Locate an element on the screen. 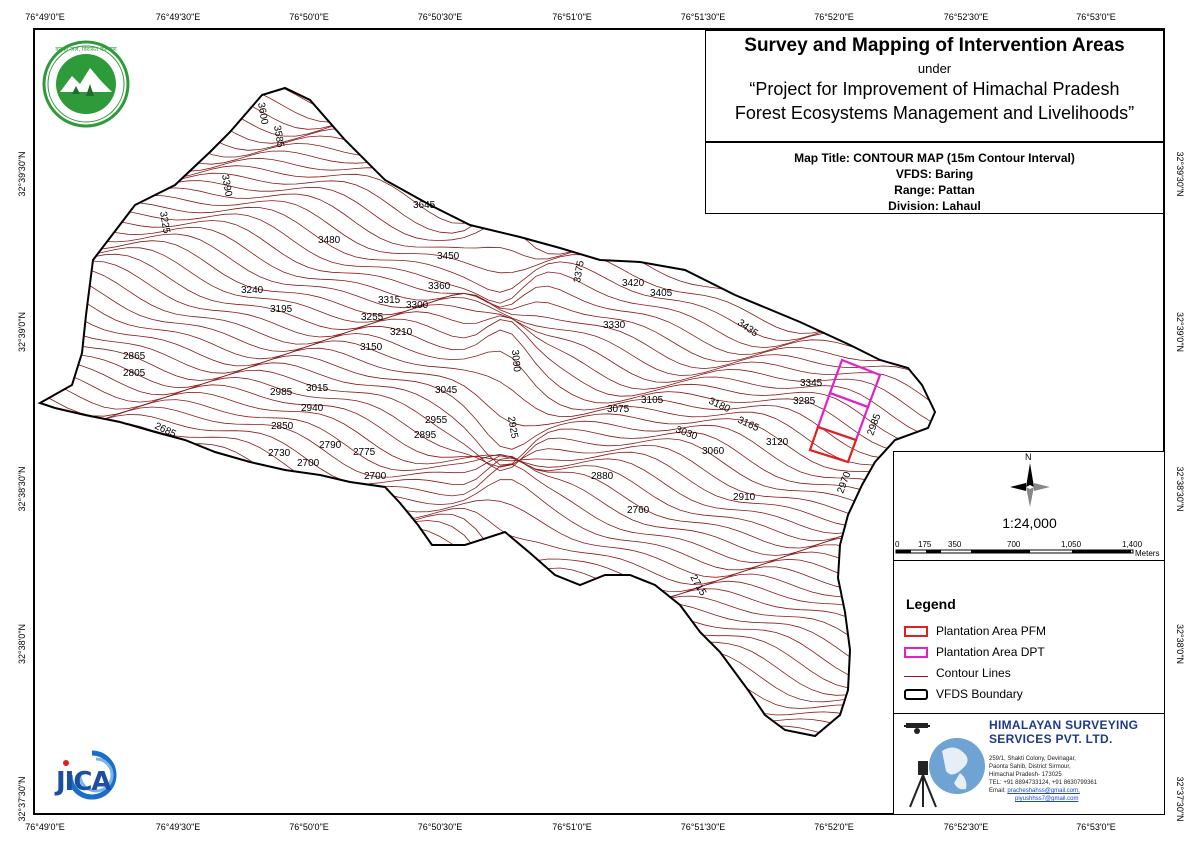 Image resolution: width=1200 pixels, height=848 pixels. contour-label: 3195 is located at coordinates (281, 309).